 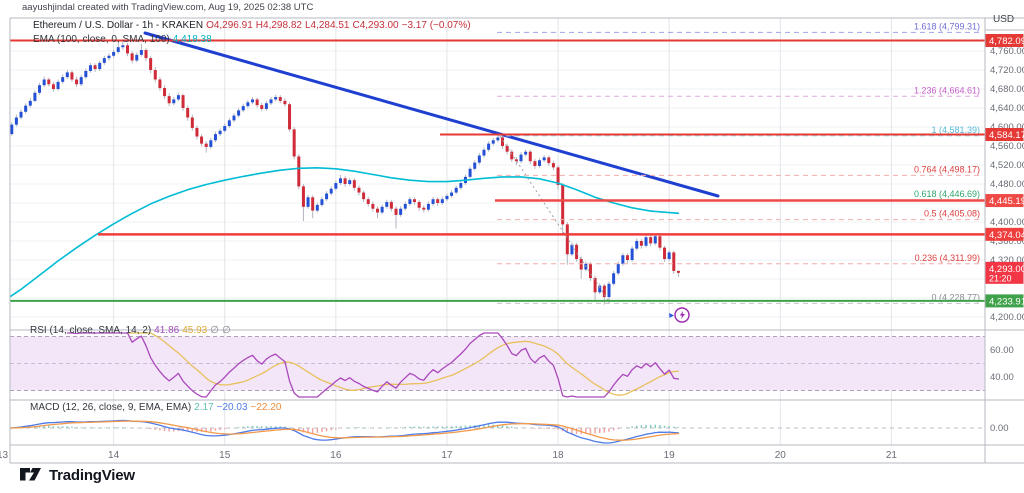 I want to click on fib-baseline, so click(x=555, y=219).